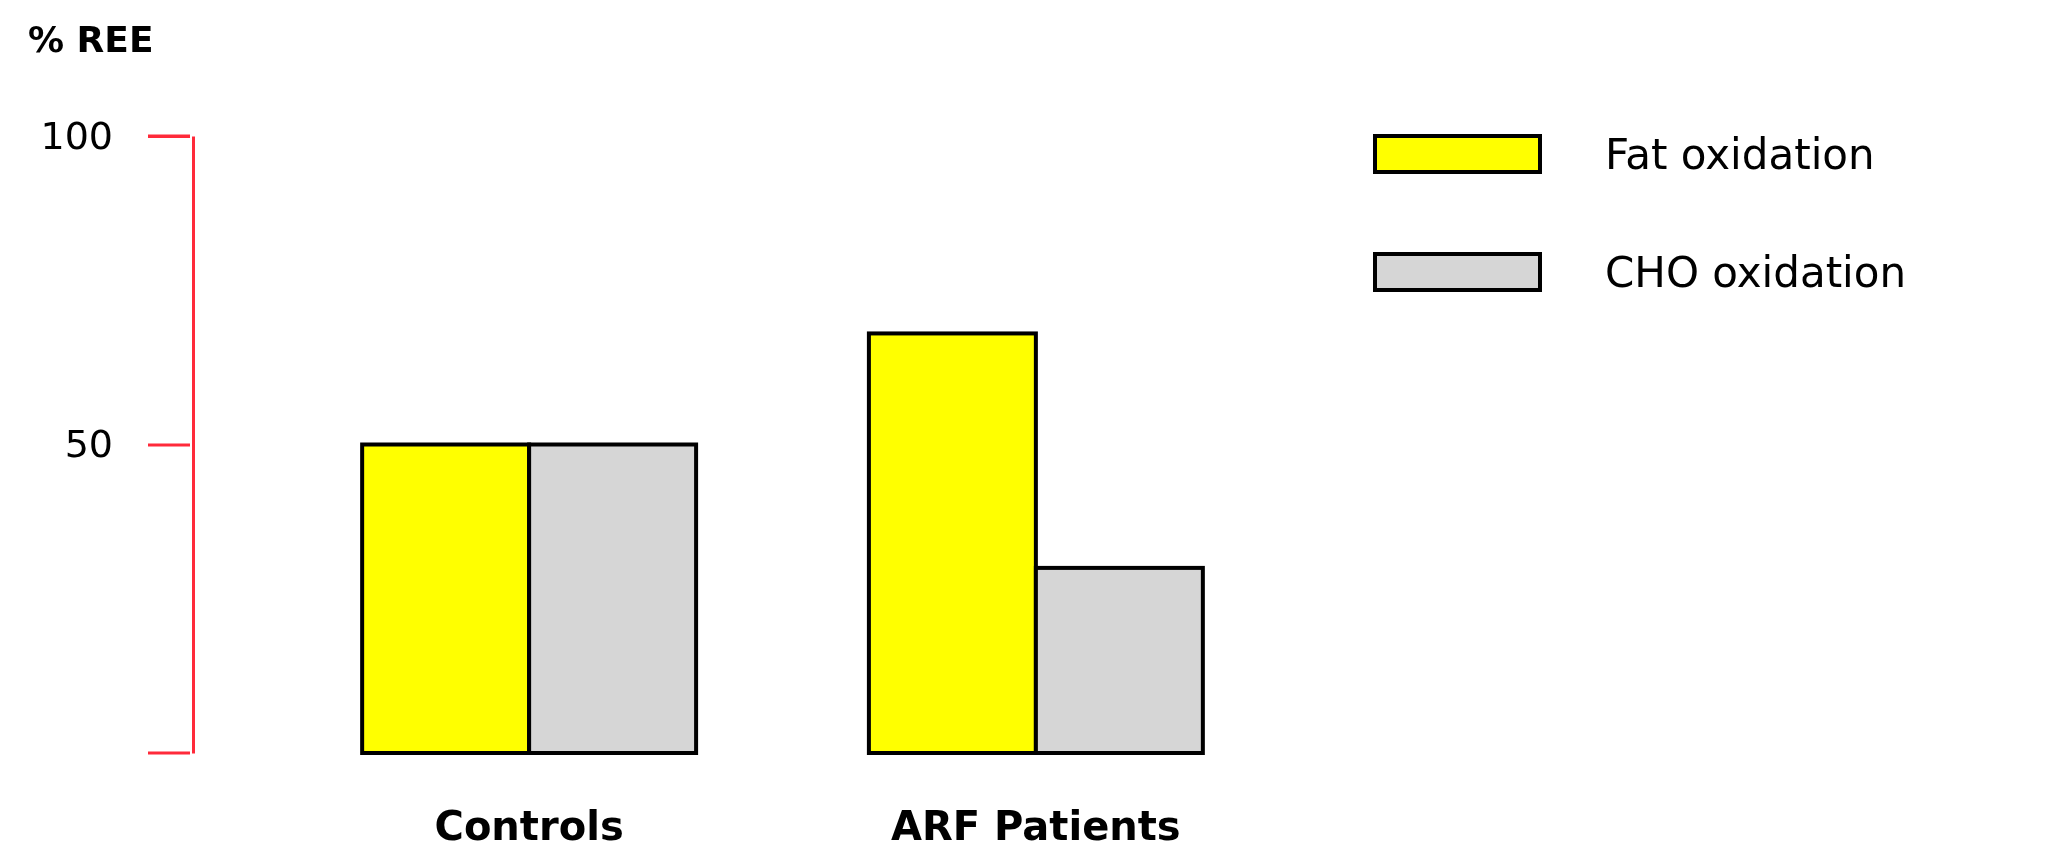 This screenshot has width=2064, height=855. Describe the element at coordinates (88, 444) in the screenshot. I see `y-tick-label: 50` at that location.